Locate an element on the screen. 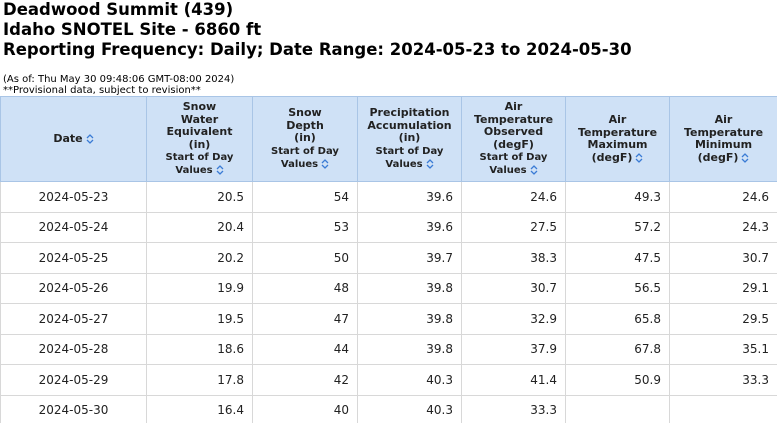  table-row: 2024-05-27 19.5 47 39.8 32.9 65.8 29.5 is located at coordinates (388, 319).